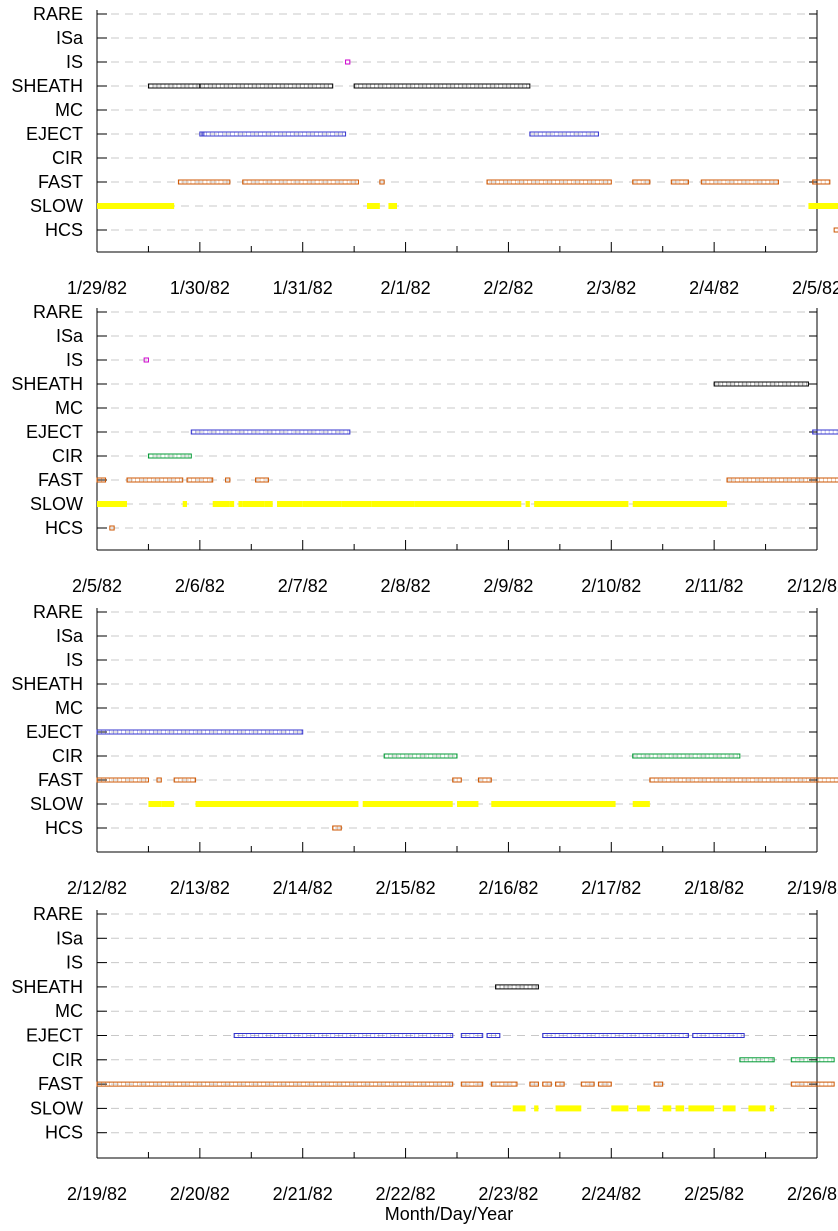 This screenshot has width=838, height=1231. I want to click on x-tick-label: 2/19/82, so click(812, 888).